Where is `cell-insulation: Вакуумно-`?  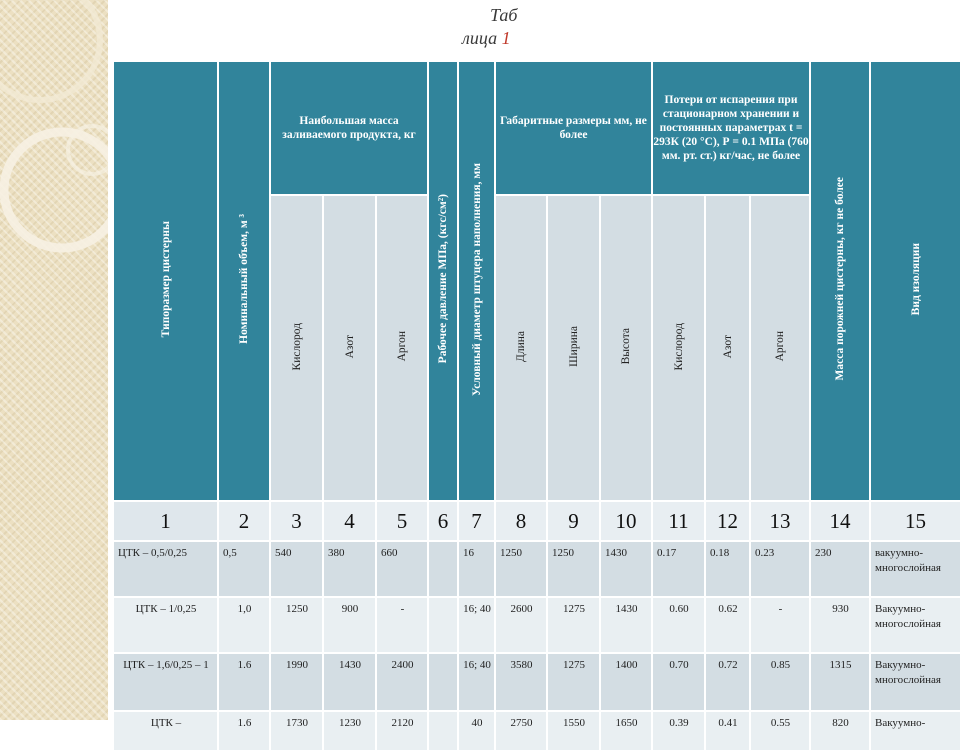 cell-insulation: Вакуумно- is located at coordinates (914, 731).